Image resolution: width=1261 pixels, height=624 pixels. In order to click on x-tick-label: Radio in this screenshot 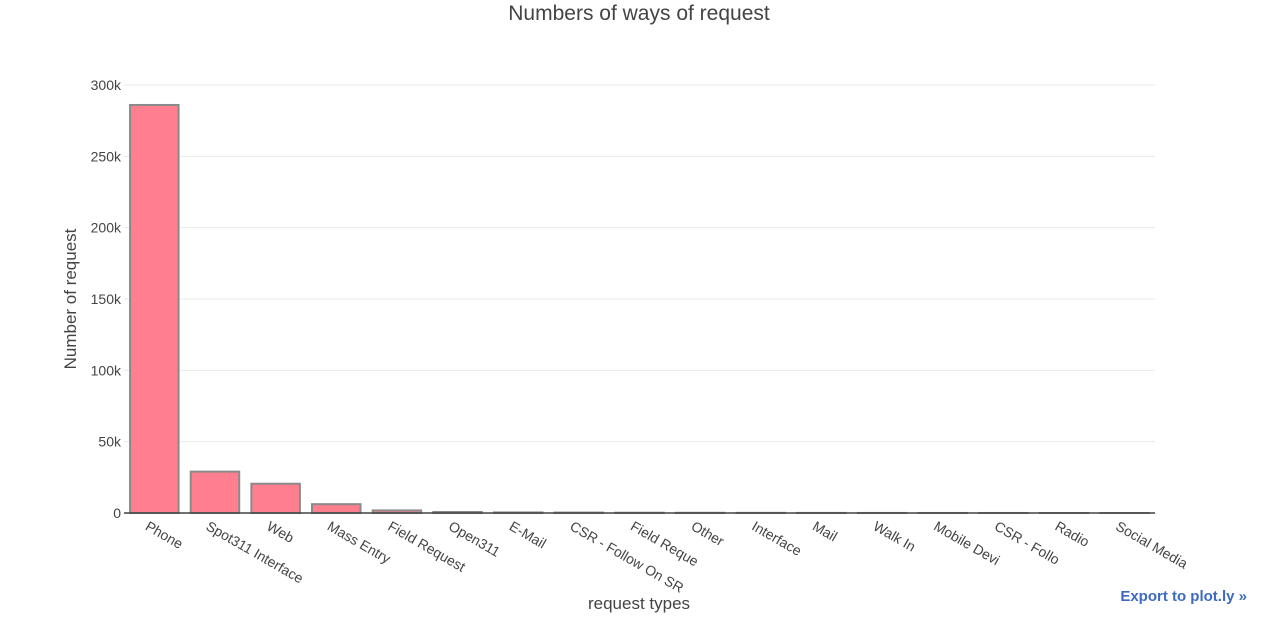, I will do `click(1073, 534)`.